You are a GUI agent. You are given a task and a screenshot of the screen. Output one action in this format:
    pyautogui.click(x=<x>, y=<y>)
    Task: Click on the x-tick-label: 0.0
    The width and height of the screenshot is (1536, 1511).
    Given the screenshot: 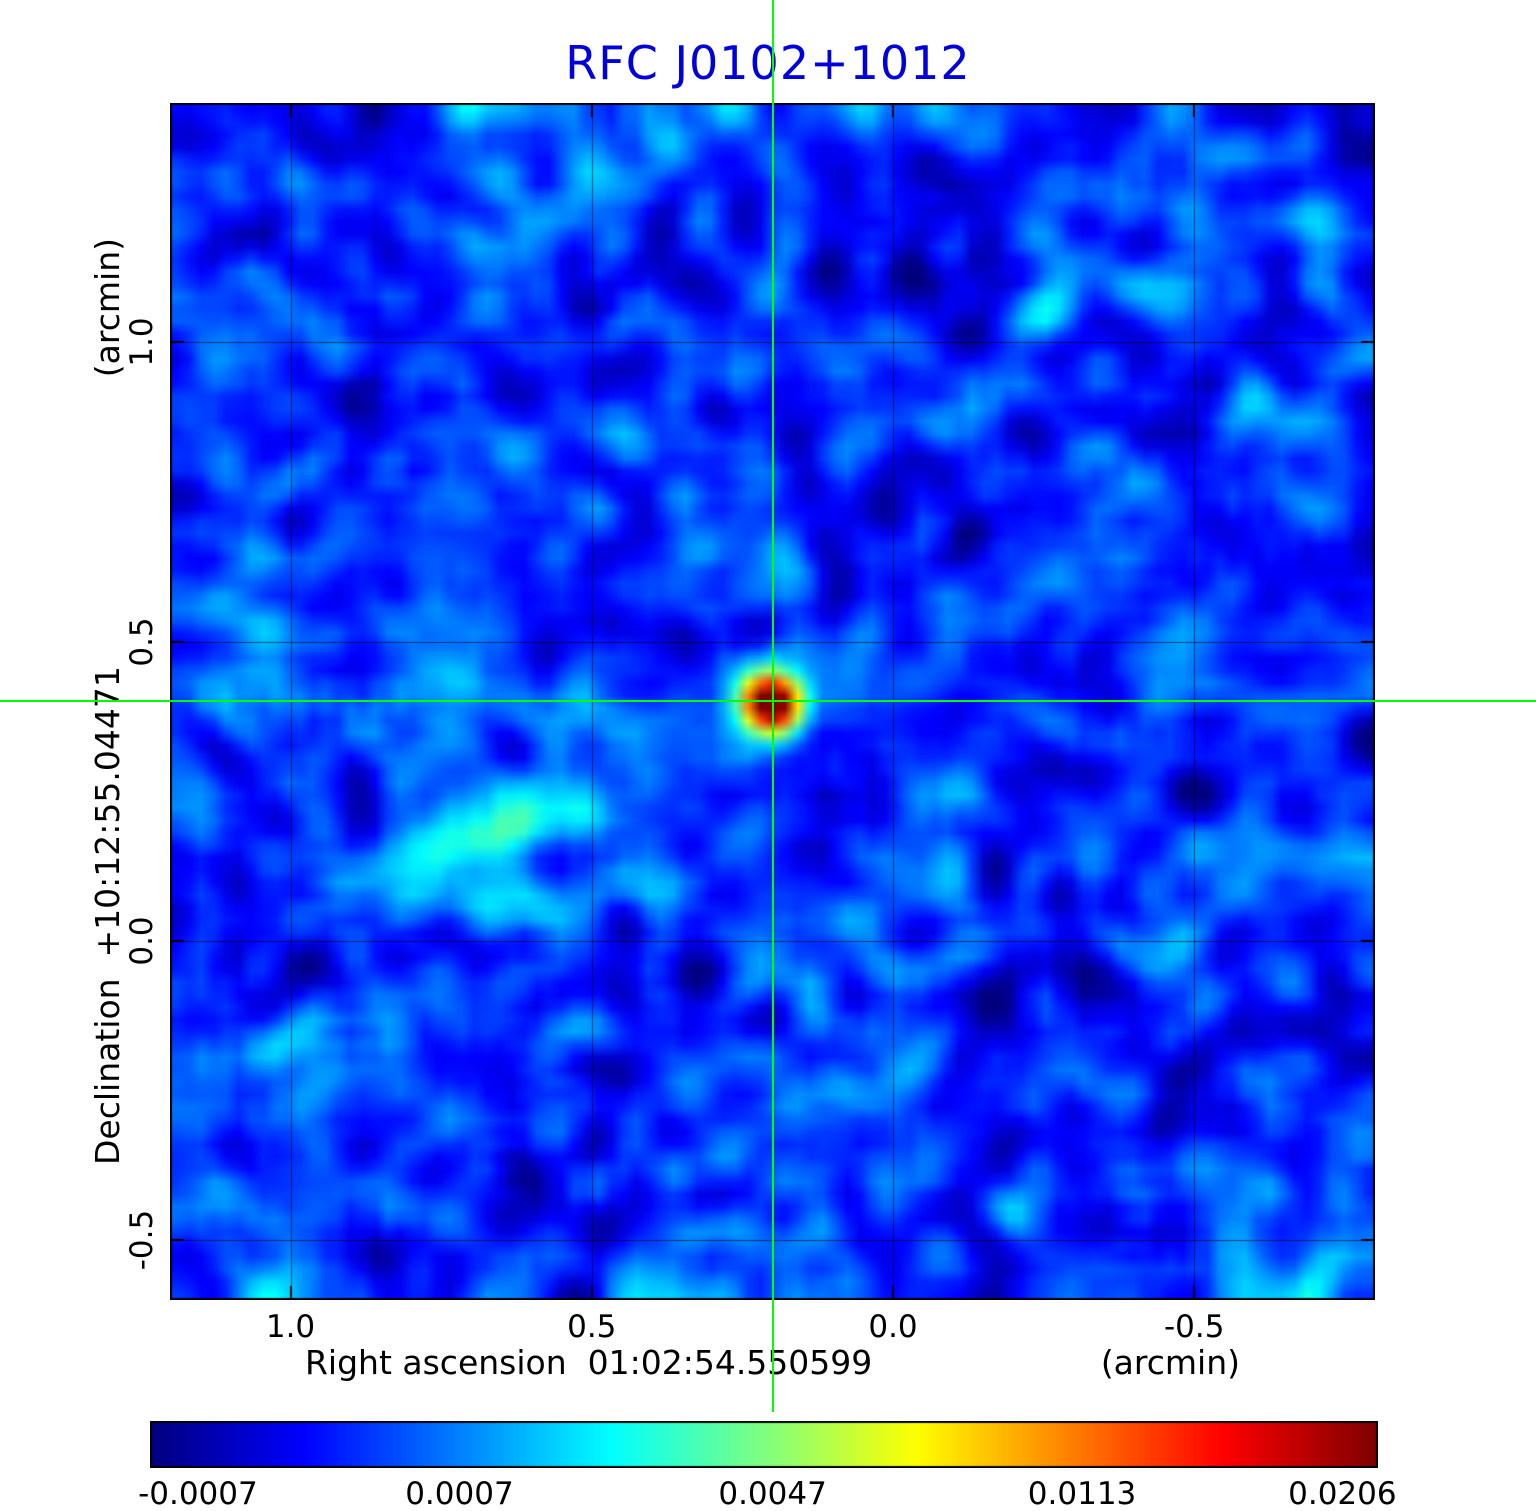 What is the action you would take?
    pyautogui.click(x=893, y=1327)
    